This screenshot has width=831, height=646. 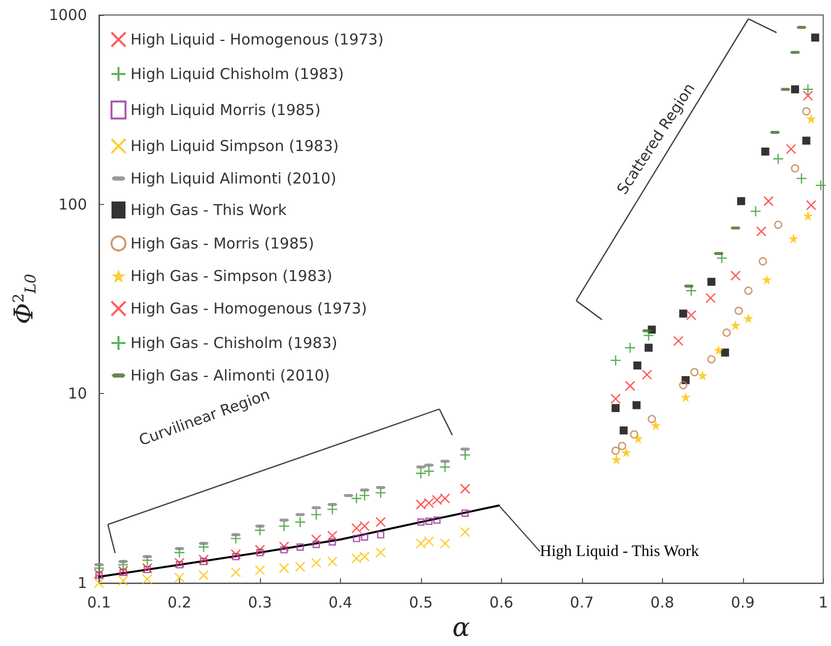 What do you see at coordinates (77, 393) in the screenshot?
I see `y-tick-label: 10` at bounding box center [77, 393].